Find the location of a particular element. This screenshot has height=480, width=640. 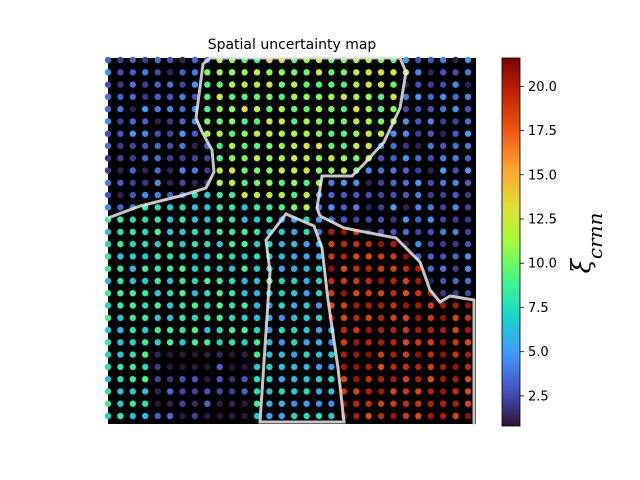

colorbar: 2.5 5.0 7.5 10.0 12.5 15.0 17.5 20.0 ξcrnn is located at coordinates (554, 242).